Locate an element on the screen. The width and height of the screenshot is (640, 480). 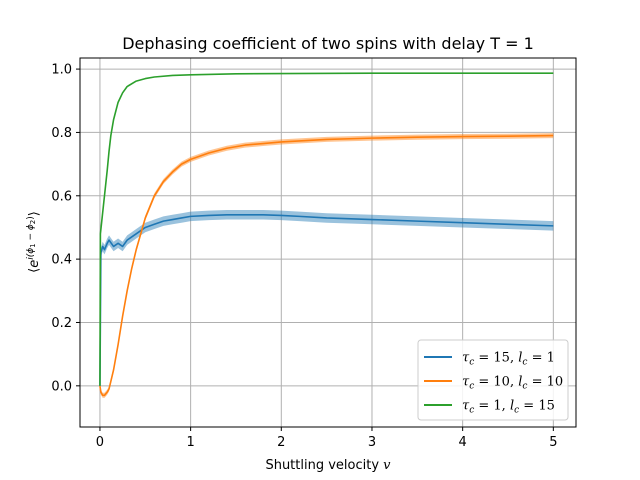
y-tick-label: 0.6 is located at coordinates (61, 196).